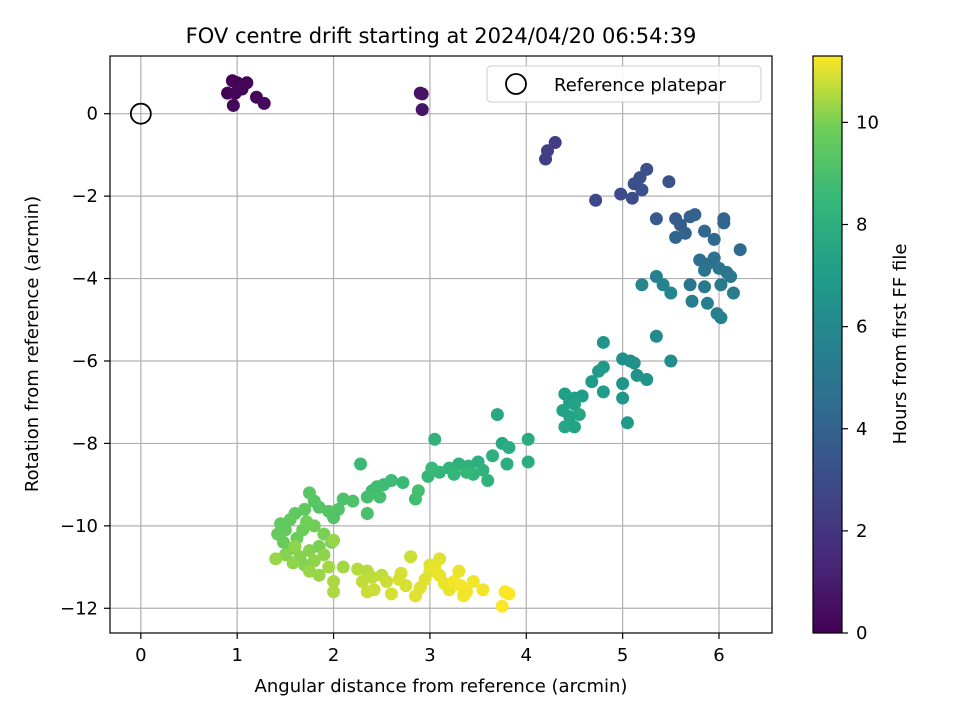 Image resolution: width=960 pixels, height=720 pixels. Describe the element at coordinates (900, 344) in the screenshot. I see `colorbar-label: Hours from first FF file` at that location.